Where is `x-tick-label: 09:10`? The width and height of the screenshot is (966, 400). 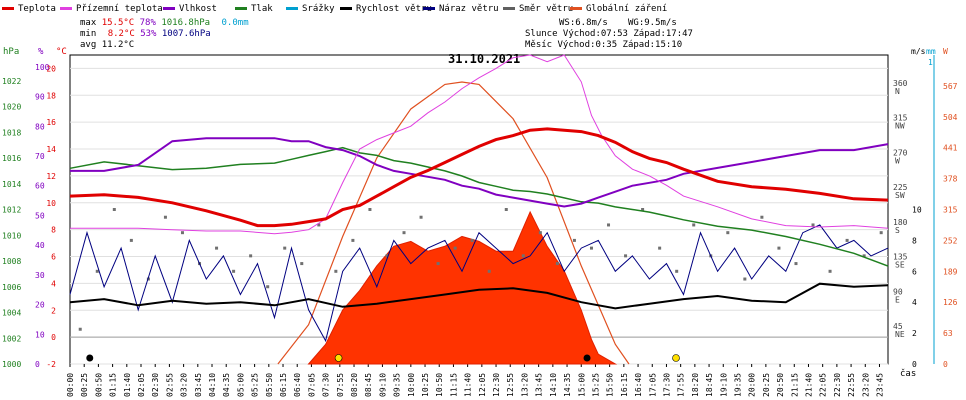
x-tick-label: 09:10 is located at coordinates (382, 385).